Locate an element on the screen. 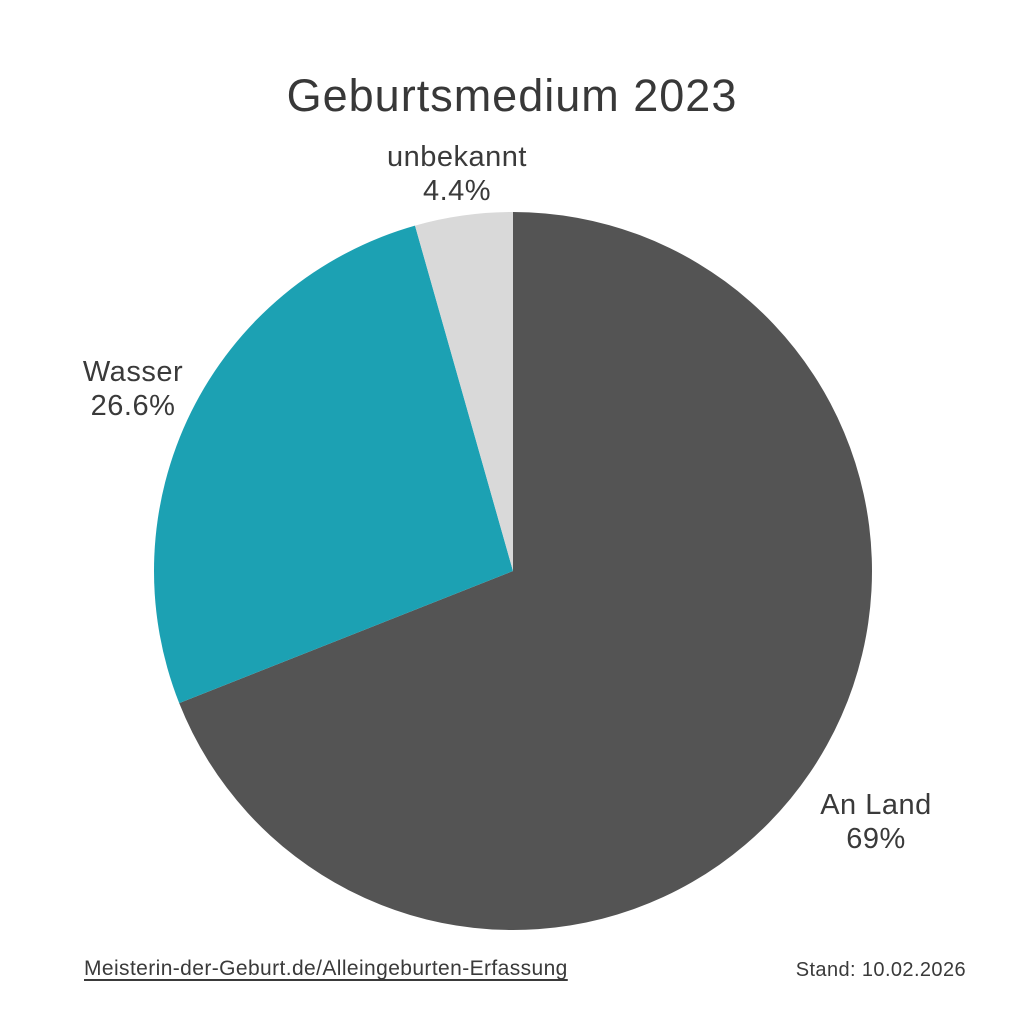 The width and height of the screenshot is (1024, 1024). slice-label-wasser-name: Wasser is located at coordinates (133, 372).